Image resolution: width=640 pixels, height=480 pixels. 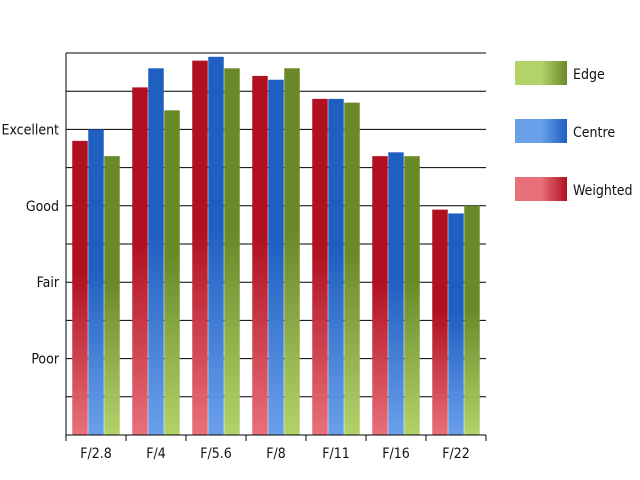 What do you see at coordinates (30, 130) in the screenshot?
I see `y-tick-label: Excellent` at bounding box center [30, 130].